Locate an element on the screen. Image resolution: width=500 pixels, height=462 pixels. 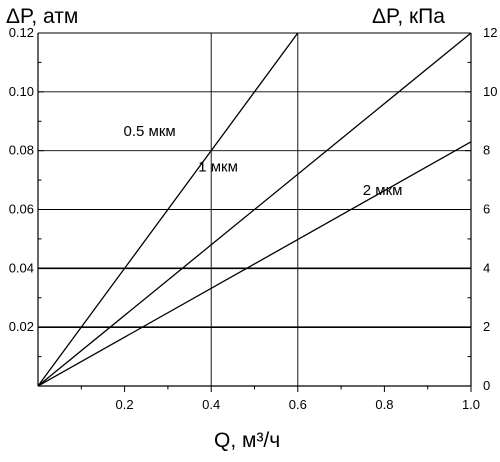
x-tick-label: 0.4 is located at coordinates (211, 404).